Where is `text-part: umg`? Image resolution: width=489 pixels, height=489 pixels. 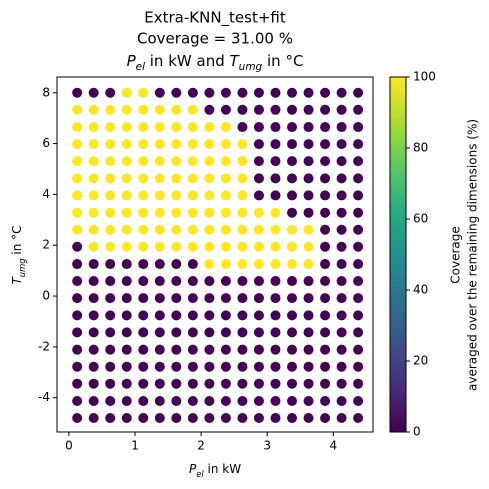
text-part: umg is located at coordinates (251, 67).